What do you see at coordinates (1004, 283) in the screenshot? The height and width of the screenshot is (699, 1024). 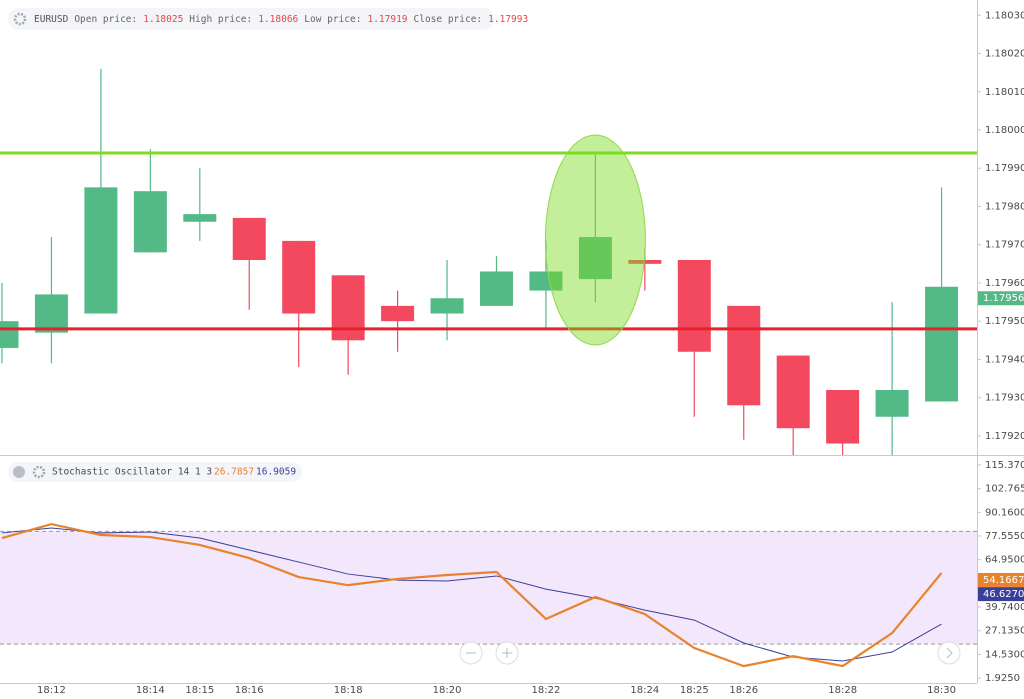 I see `y-tick-label: 1.17960` at bounding box center [1004, 283].